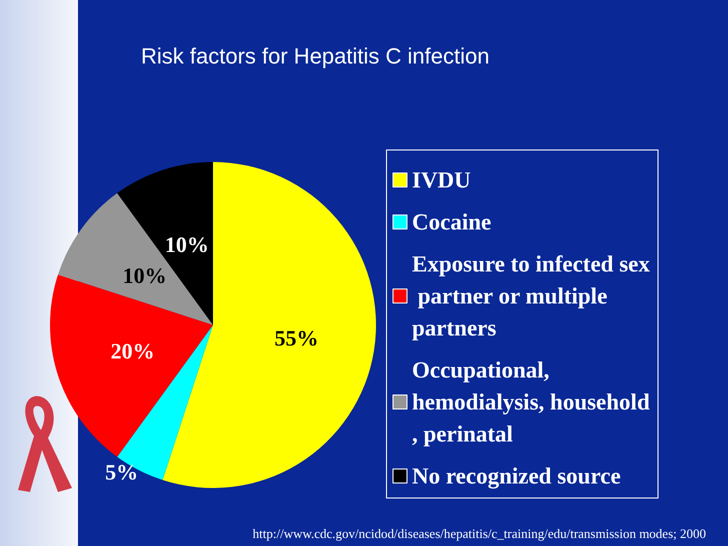  I want to click on legend-label: Occupational, hemodialysis, household, perinatal, so click(531, 402).